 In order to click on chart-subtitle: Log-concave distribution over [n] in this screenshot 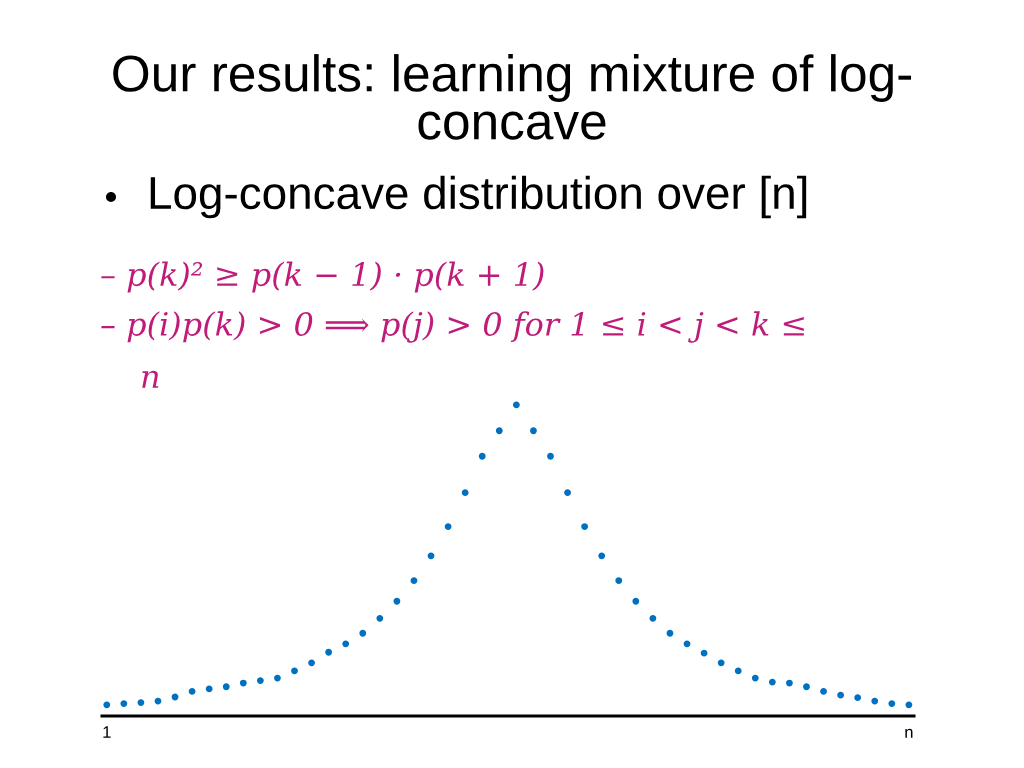, I will do `click(478, 197)`.